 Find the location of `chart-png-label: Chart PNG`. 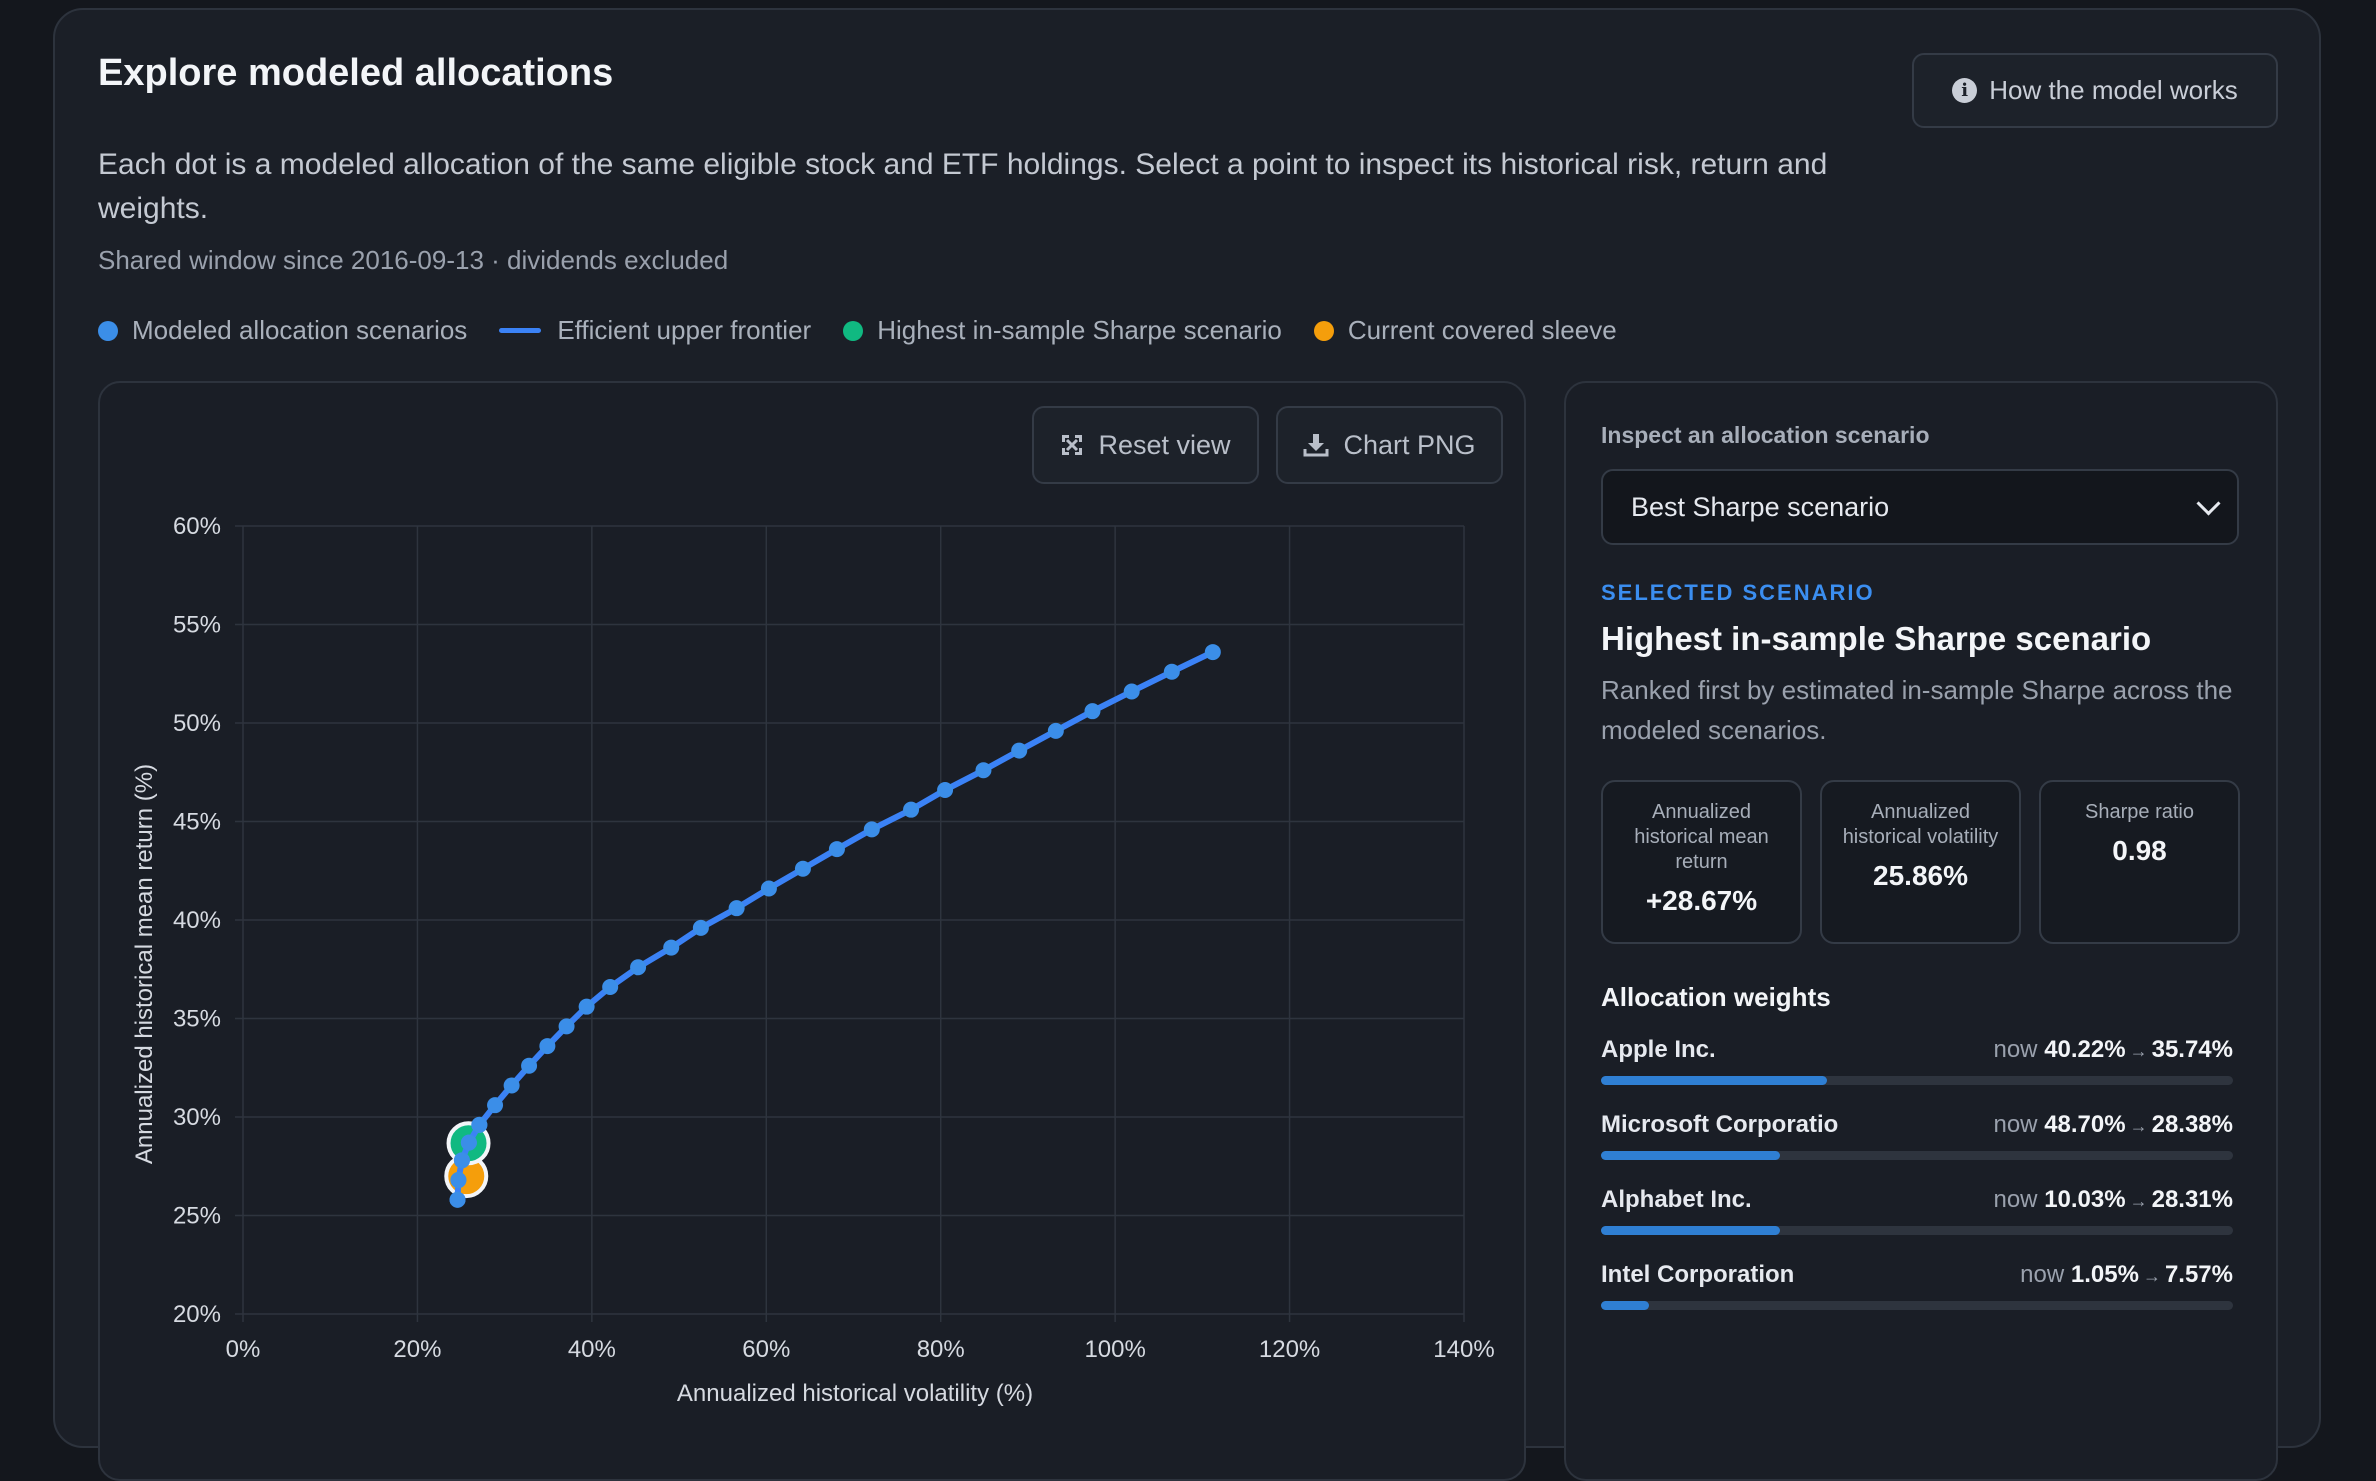

chart-png-label: Chart PNG is located at coordinates (1409, 444).